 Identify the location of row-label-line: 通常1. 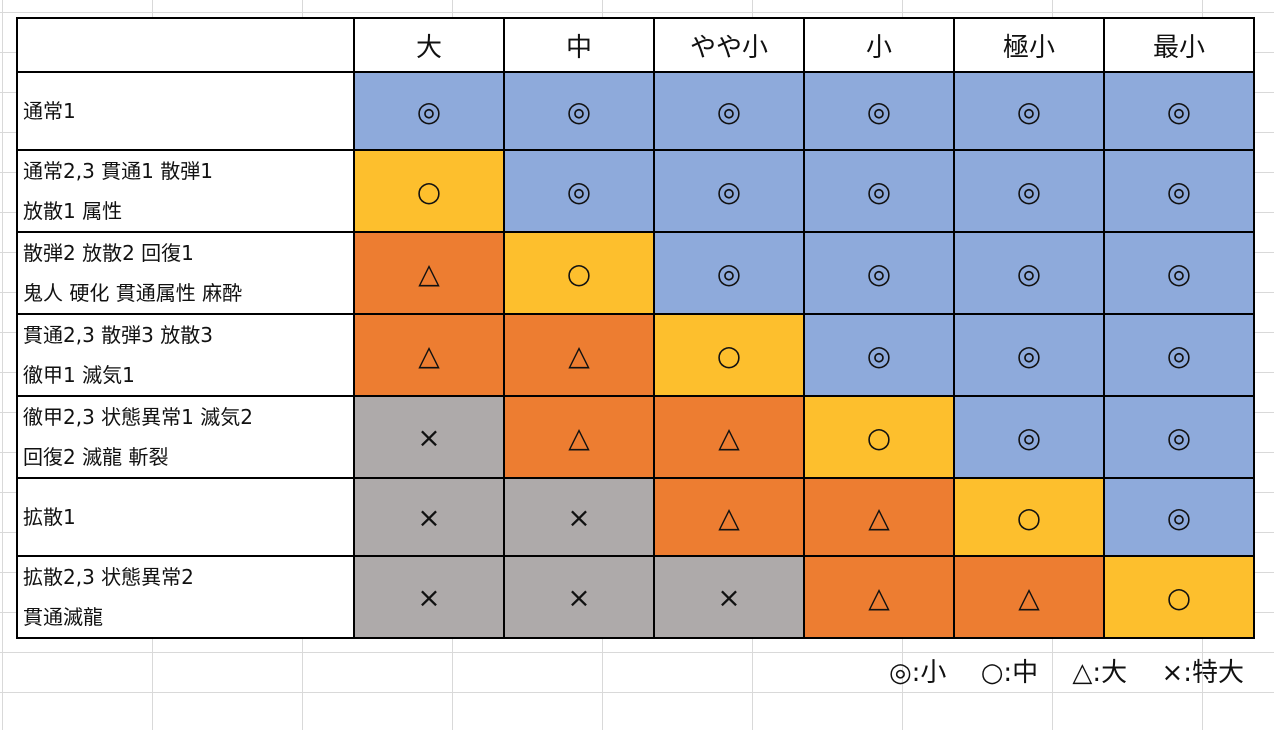
(49, 111).